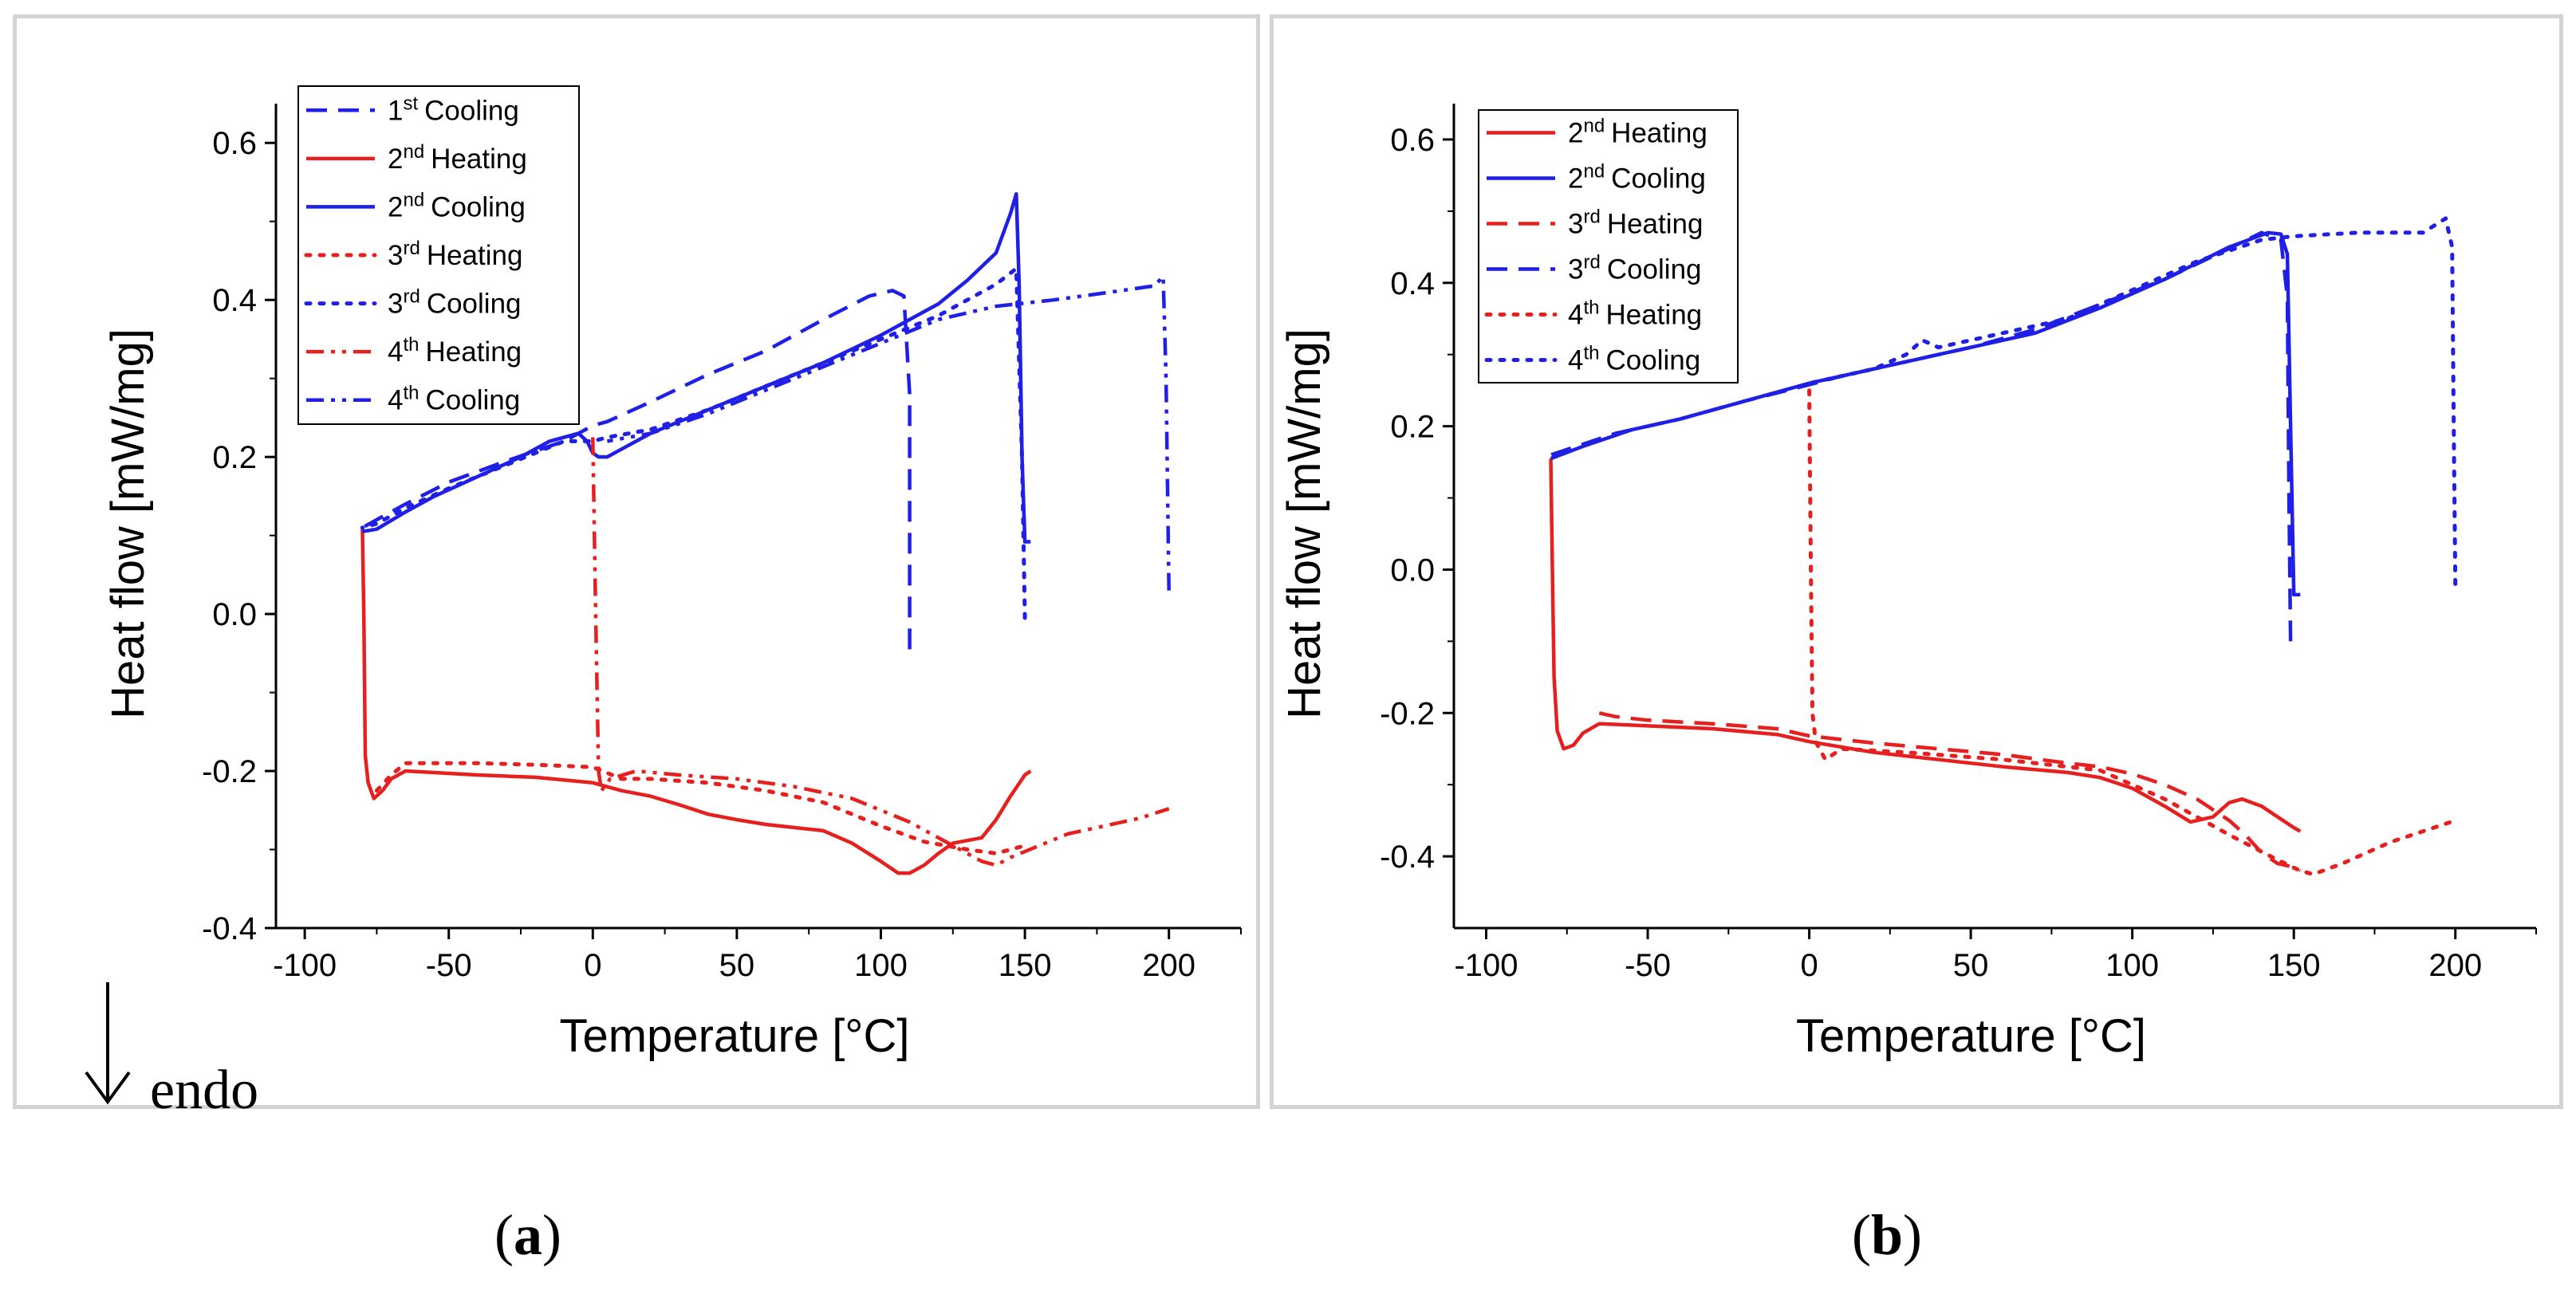 The width and height of the screenshot is (2576, 1294). I want to click on legend-box, so click(1608, 246).